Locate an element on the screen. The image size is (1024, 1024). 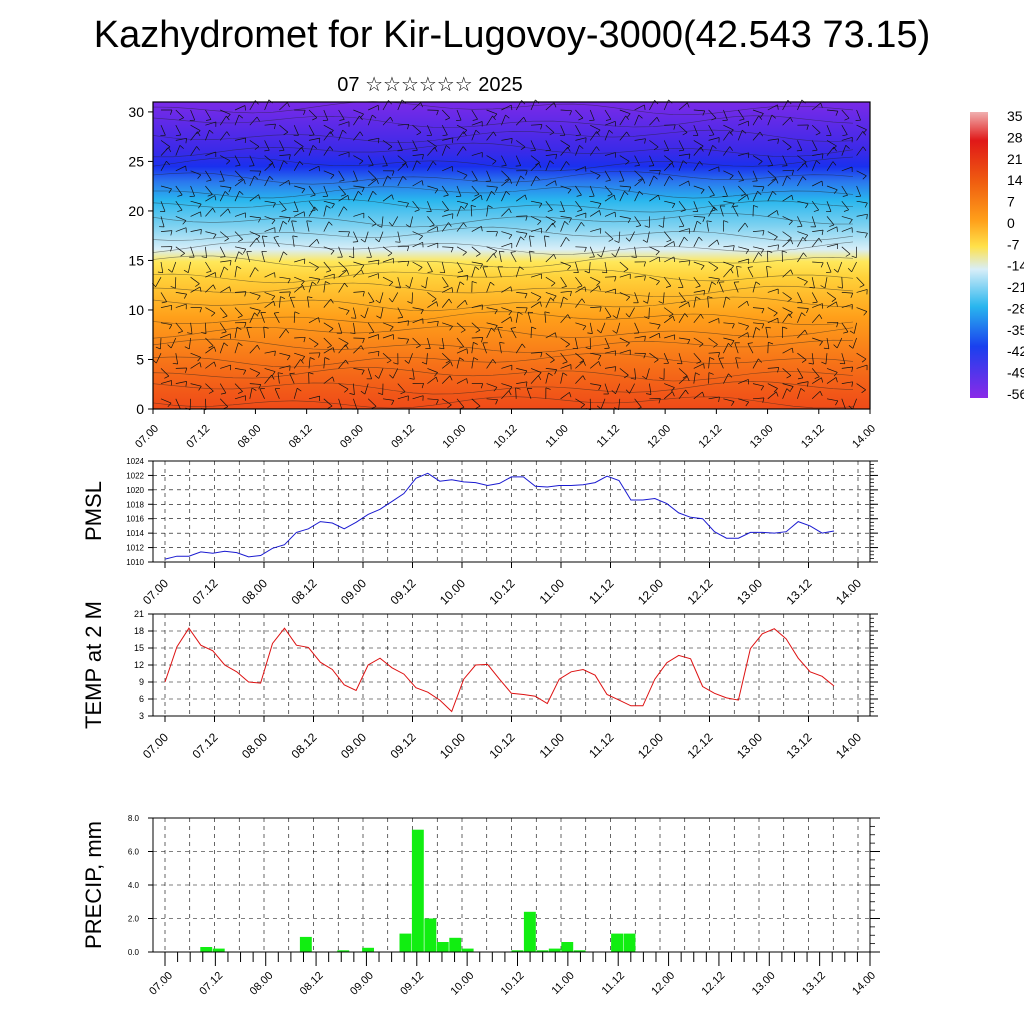
x-tick-label: 11.12 is located at coordinates (613, 983).